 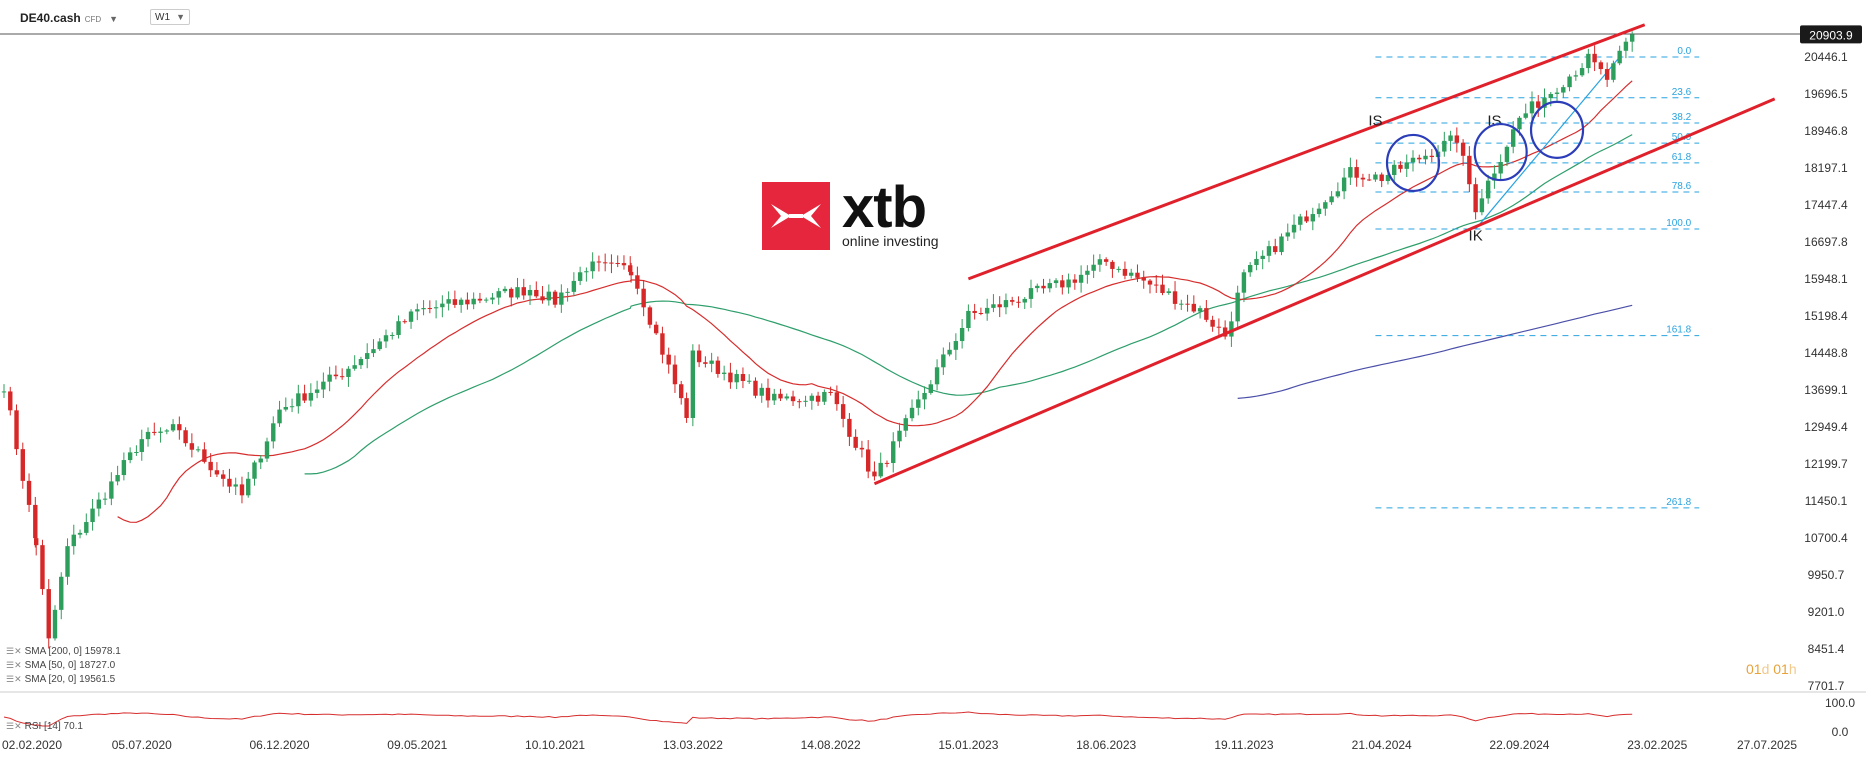 I want to click on date-tick-label: 14.08.2022, so click(x=831, y=745).